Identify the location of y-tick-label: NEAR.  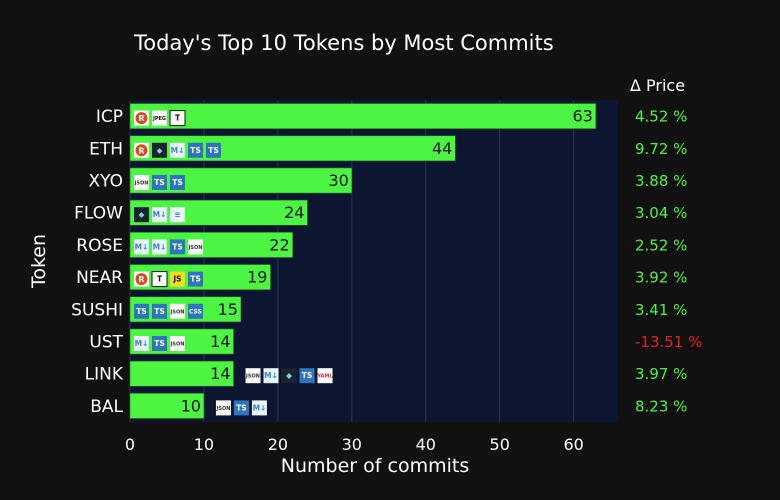
(99, 278).